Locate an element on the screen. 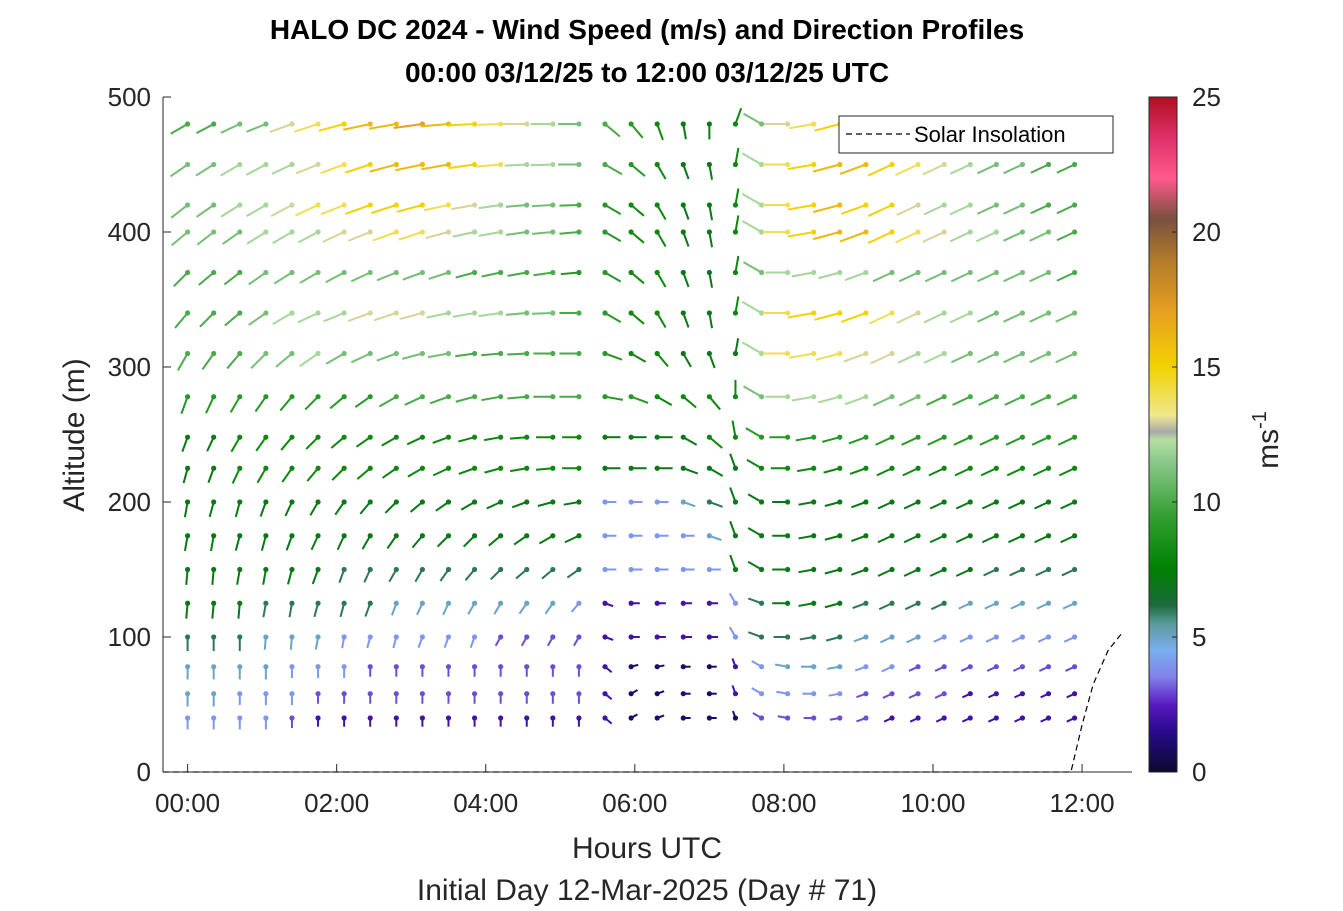 This screenshot has width=1343, height=911. x-axis-label: Hours UTC is located at coordinates (647, 848).